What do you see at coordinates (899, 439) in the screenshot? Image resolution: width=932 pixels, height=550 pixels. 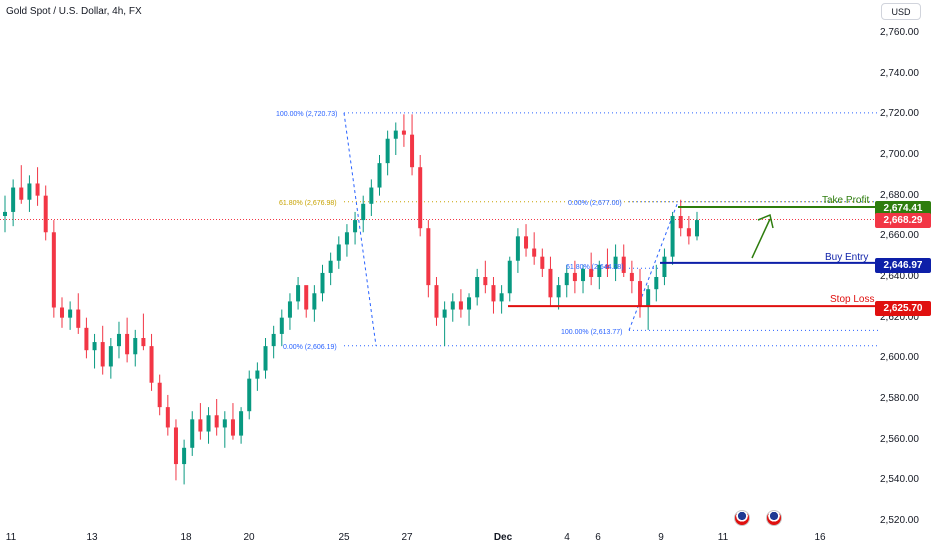 I see `price-tick-label: 2,560.00` at bounding box center [899, 439].